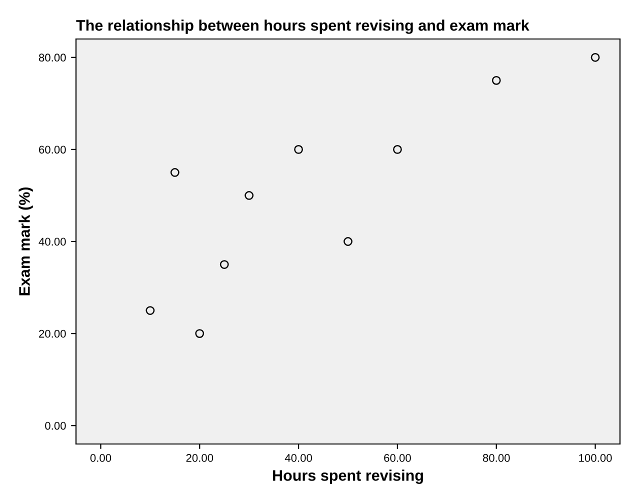 The image size is (629, 504). Describe the element at coordinates (52, 150) in the screenshot. I see `y-tick-label: 60.00` at that location.